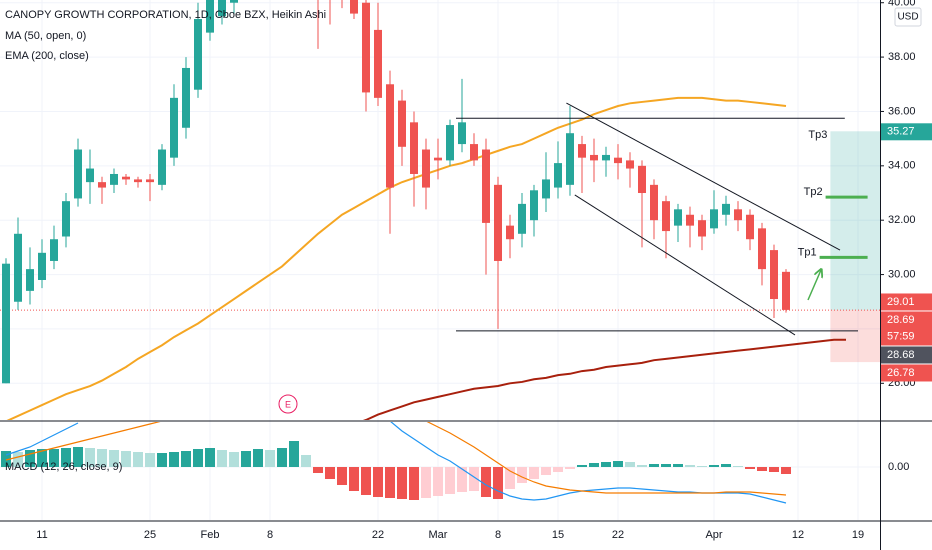  Describe the element at coordinates (855, 336) in the screenshot. I see `position-loss` at that location.